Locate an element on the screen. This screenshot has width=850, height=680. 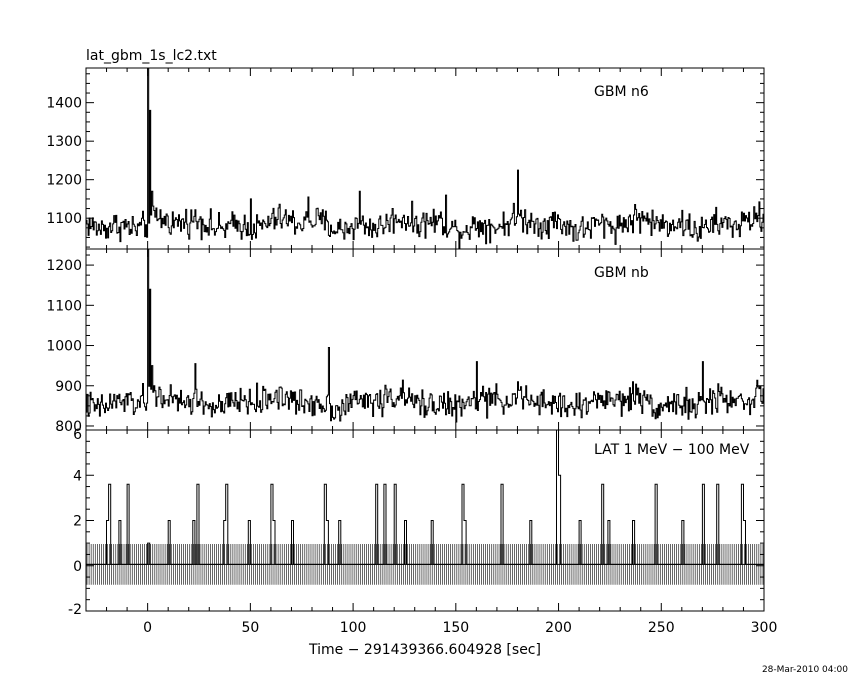
x-tick-label: 0 is located at coordinates (147, 628).